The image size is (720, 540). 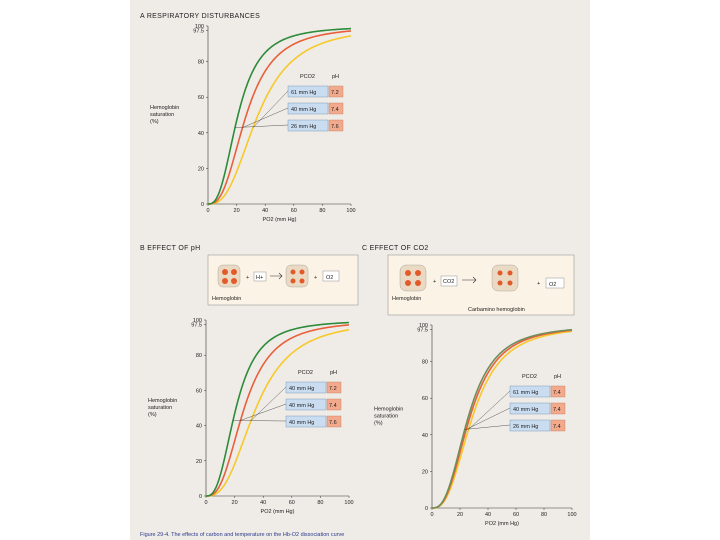 What do you see at coordinates (413, 278) in the screenshot?
I see `hemoglobin-c-icon` at bounding box center [413, 278].